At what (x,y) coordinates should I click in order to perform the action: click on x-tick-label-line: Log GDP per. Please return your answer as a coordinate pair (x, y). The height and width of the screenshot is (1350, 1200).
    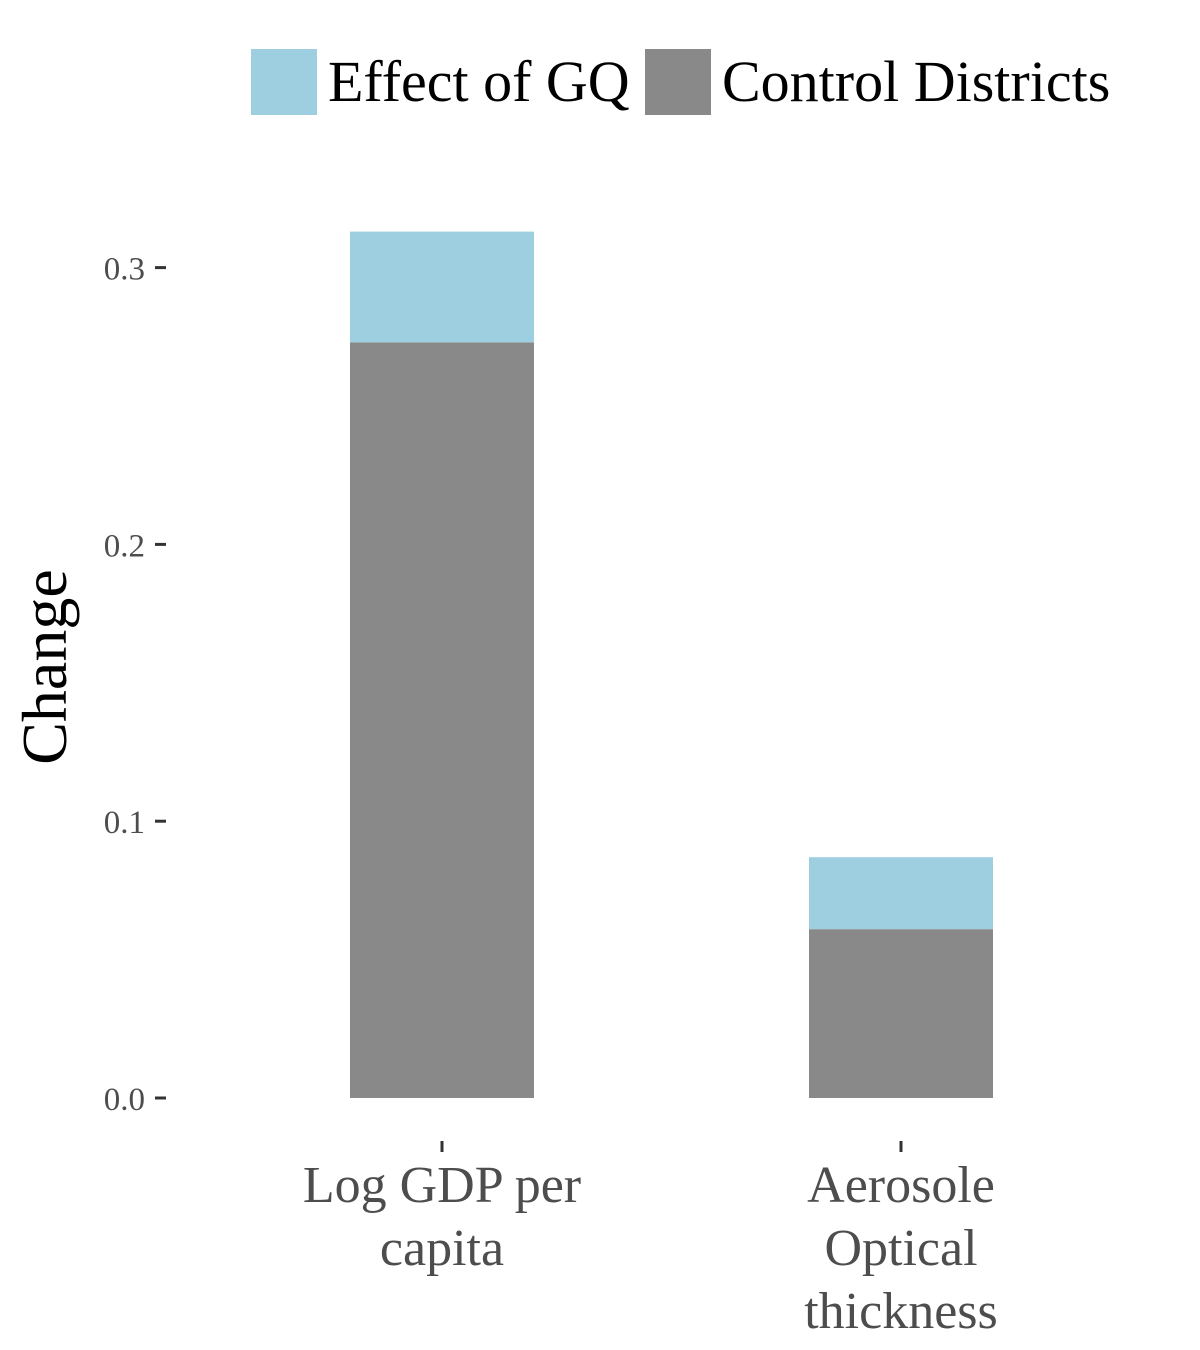
    Looking at the image, I should click on (442, 1185).